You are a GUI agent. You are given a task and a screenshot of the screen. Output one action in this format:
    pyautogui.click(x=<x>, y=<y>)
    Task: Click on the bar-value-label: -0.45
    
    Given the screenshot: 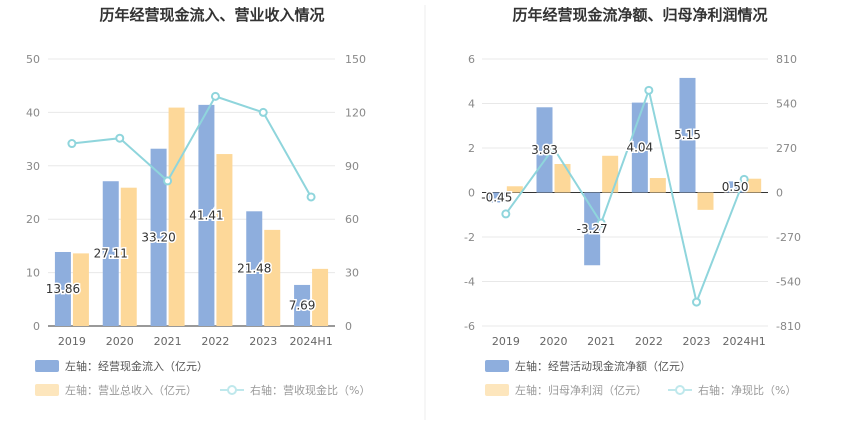 What is the action you would take?
    pyautogui.click(x=496, y=198)
    